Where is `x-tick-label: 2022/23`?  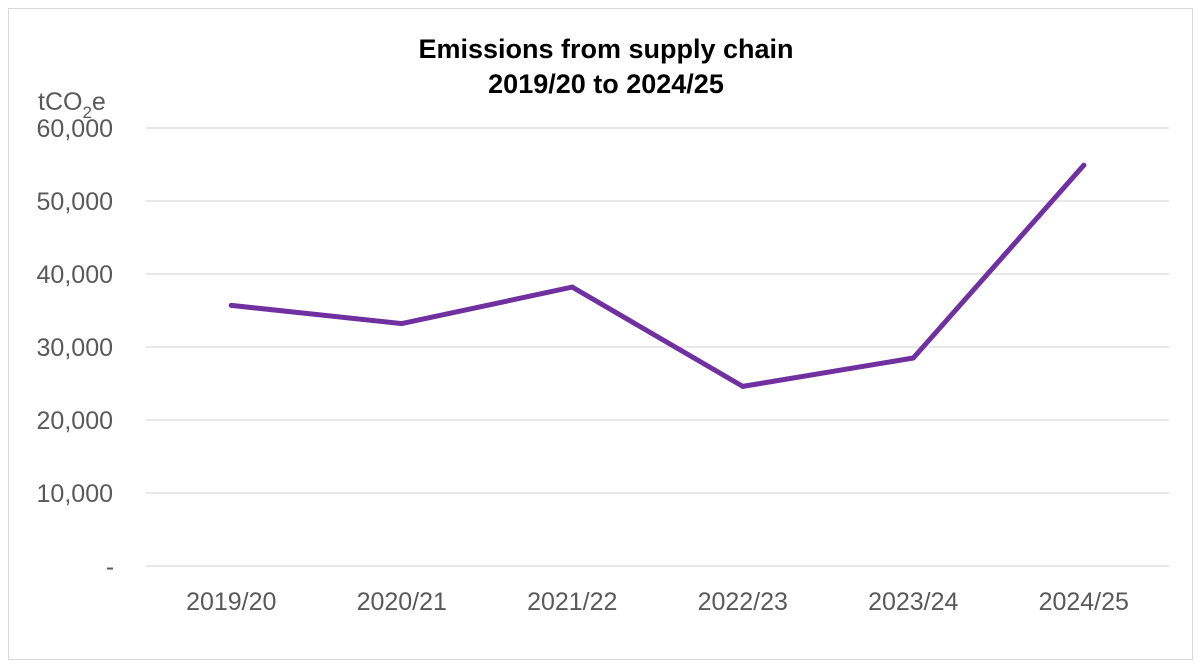
x-tick-label: 2022/23 is located at coordinates (743, 602).